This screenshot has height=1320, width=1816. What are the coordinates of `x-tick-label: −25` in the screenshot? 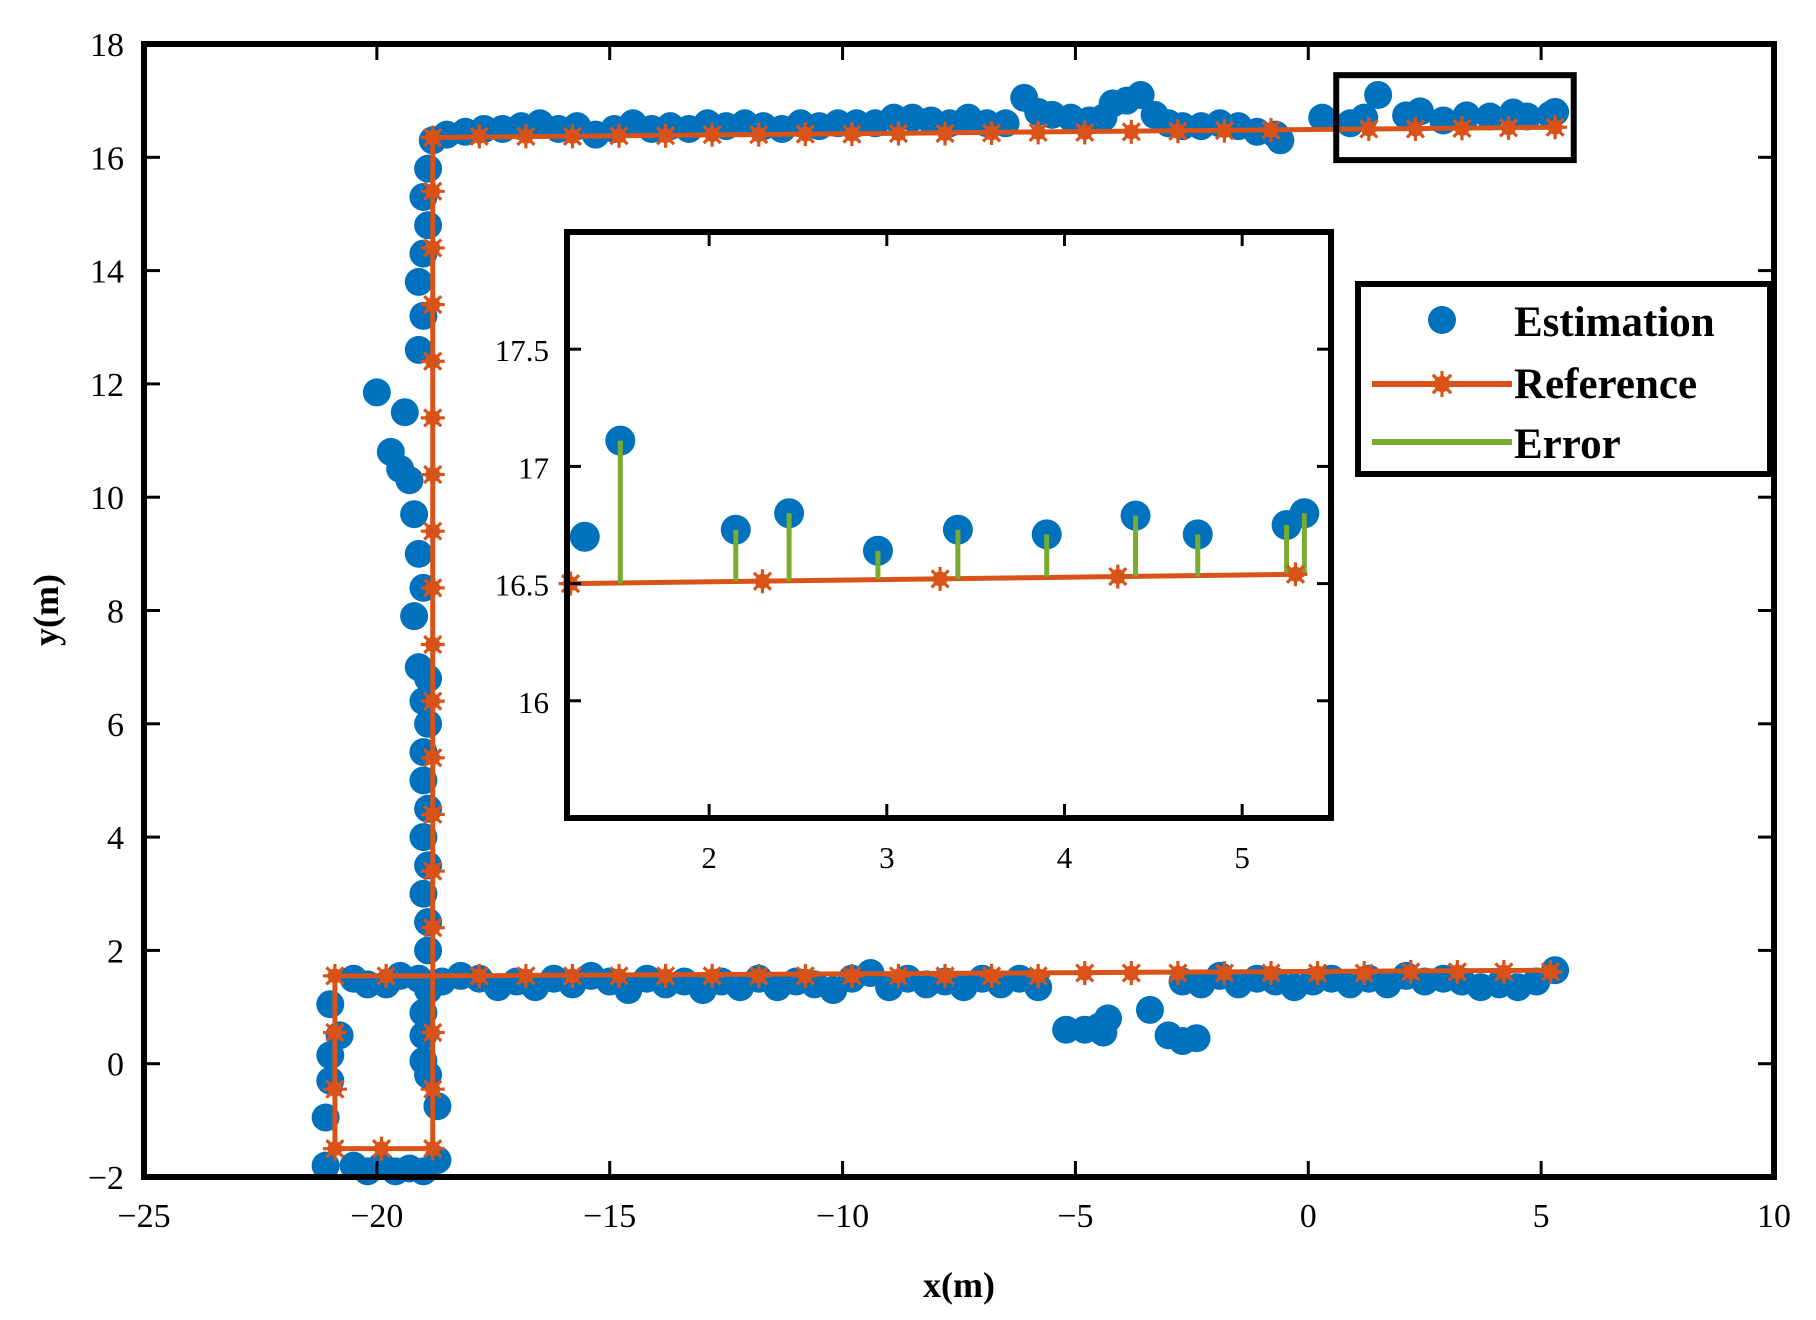 It's located at (143, 1216).